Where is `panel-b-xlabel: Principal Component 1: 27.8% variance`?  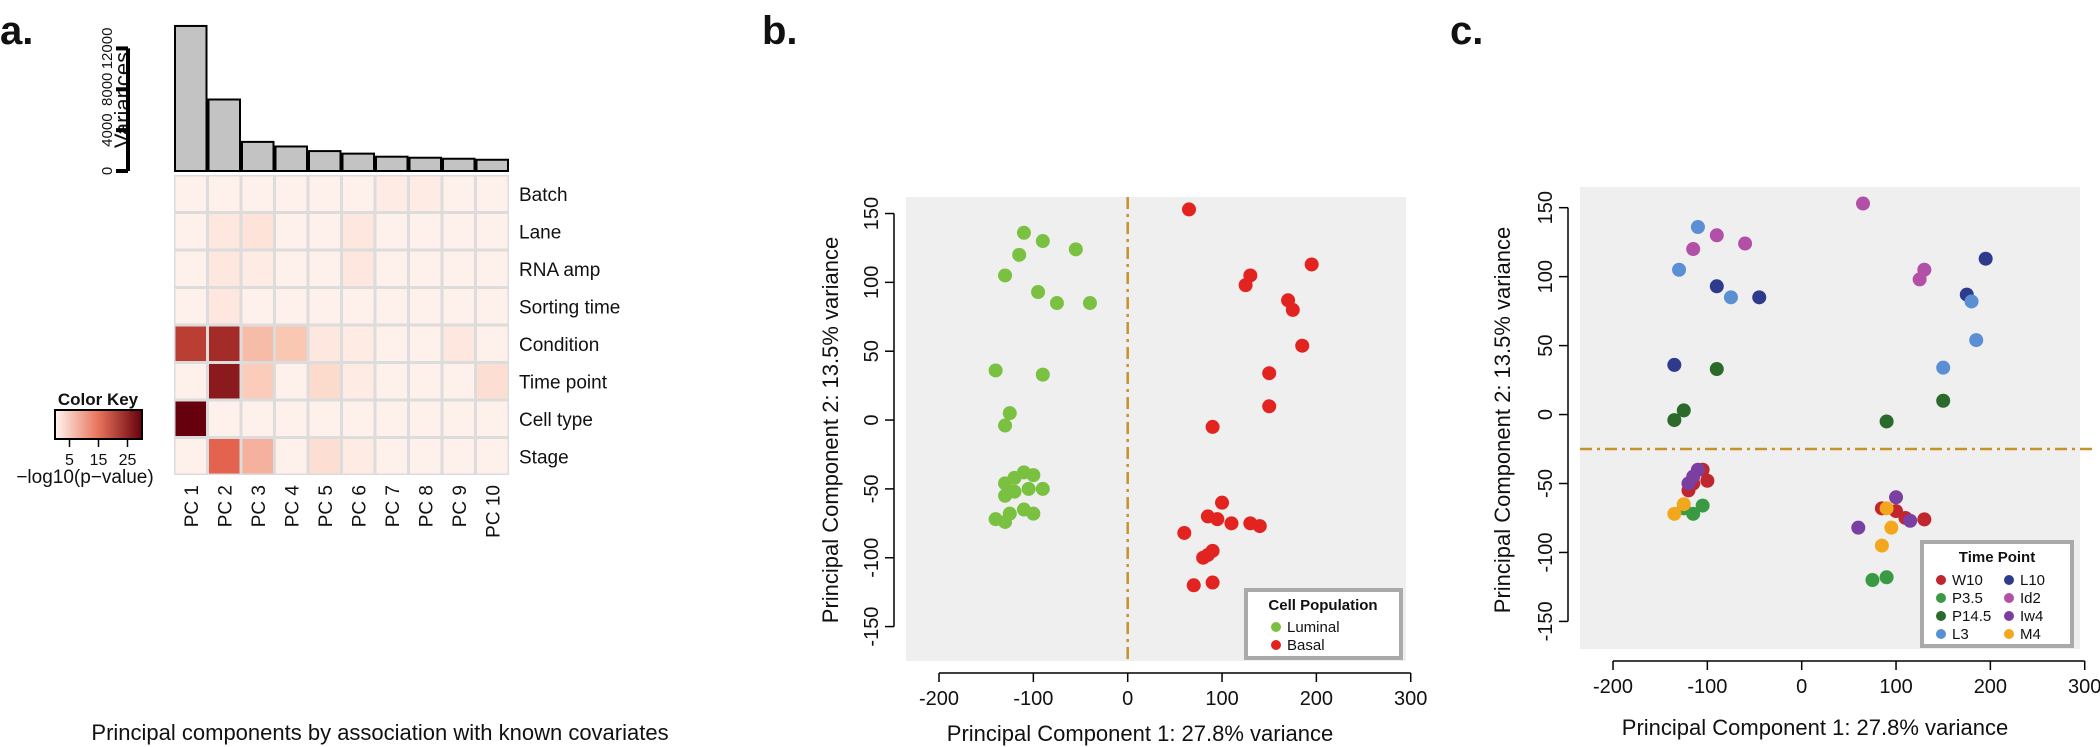
panel-b-xlabel: Principal Component 1: 27.8% variance is located at coordinates (1140, 733).